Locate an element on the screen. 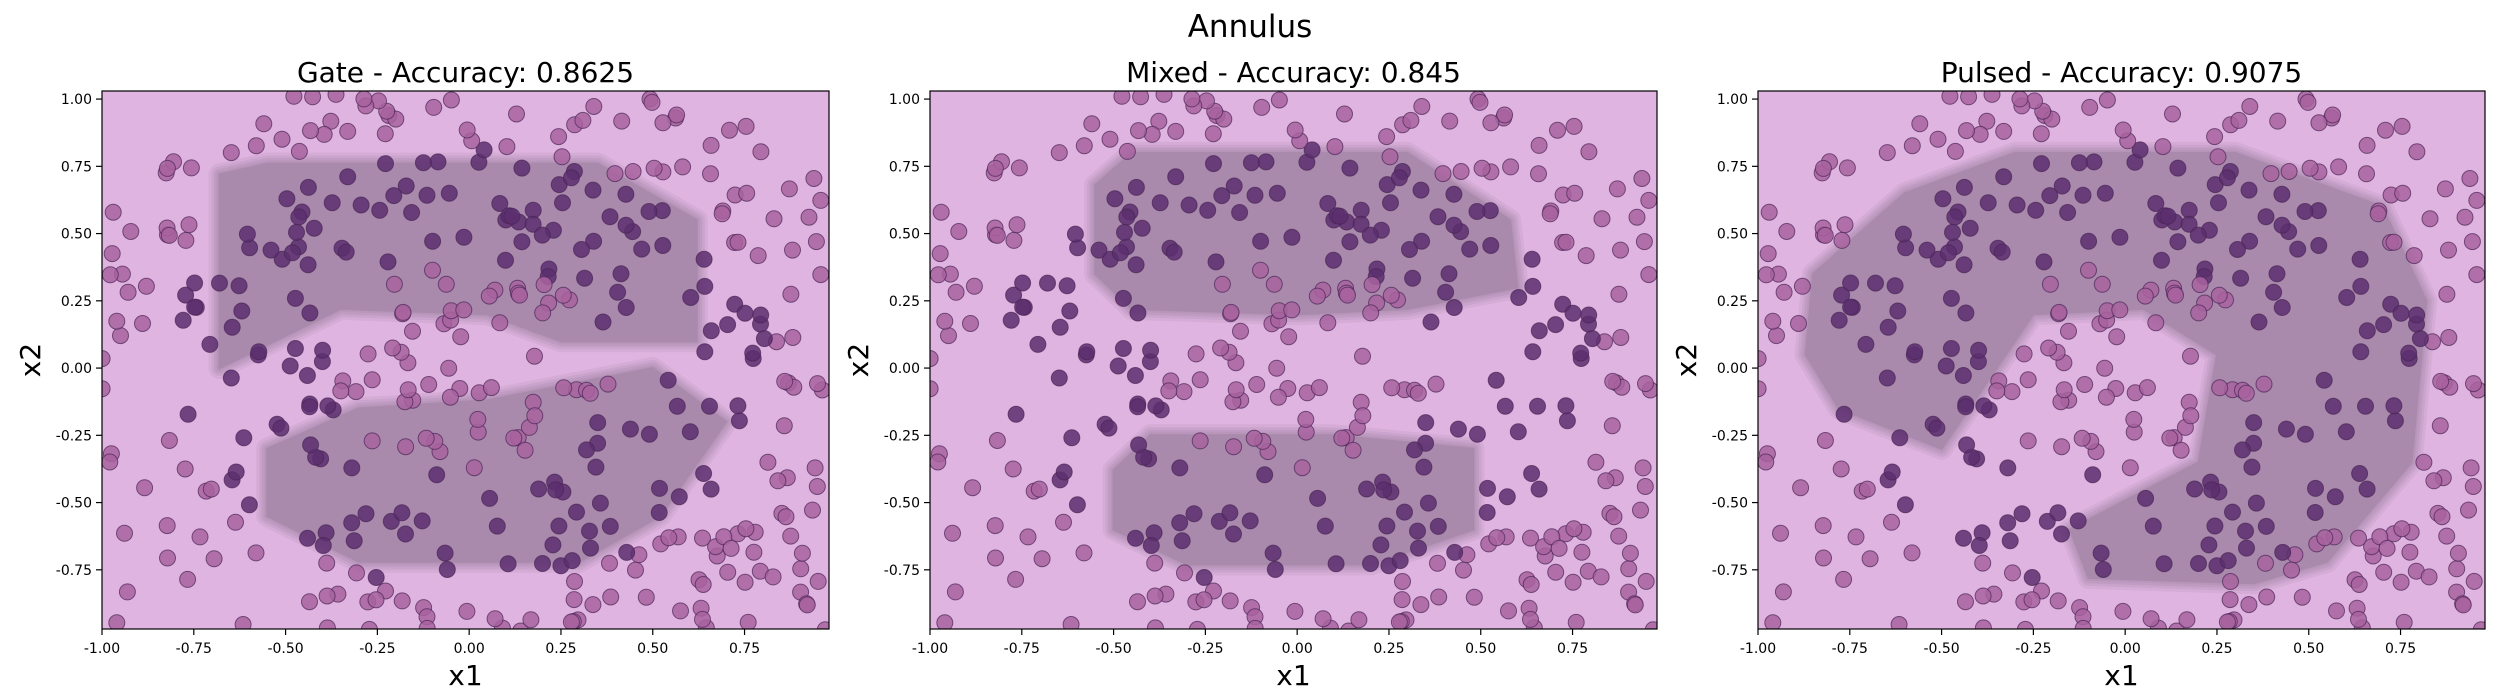  y-tick-label: 1.00 is located at coordinates (1732, 100).